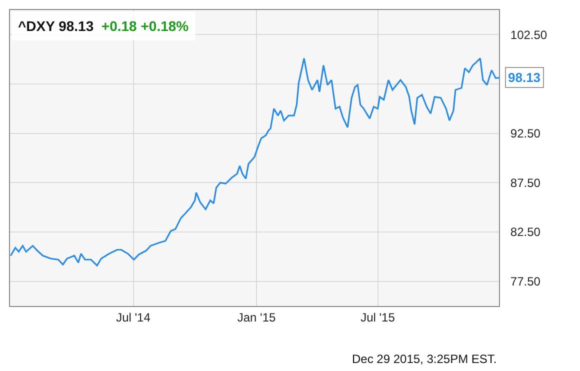  What do you see at coordinates (525, 232) in the screenshot?
I see `y-tick-label: 82.50` at bounding box center [525, 232].